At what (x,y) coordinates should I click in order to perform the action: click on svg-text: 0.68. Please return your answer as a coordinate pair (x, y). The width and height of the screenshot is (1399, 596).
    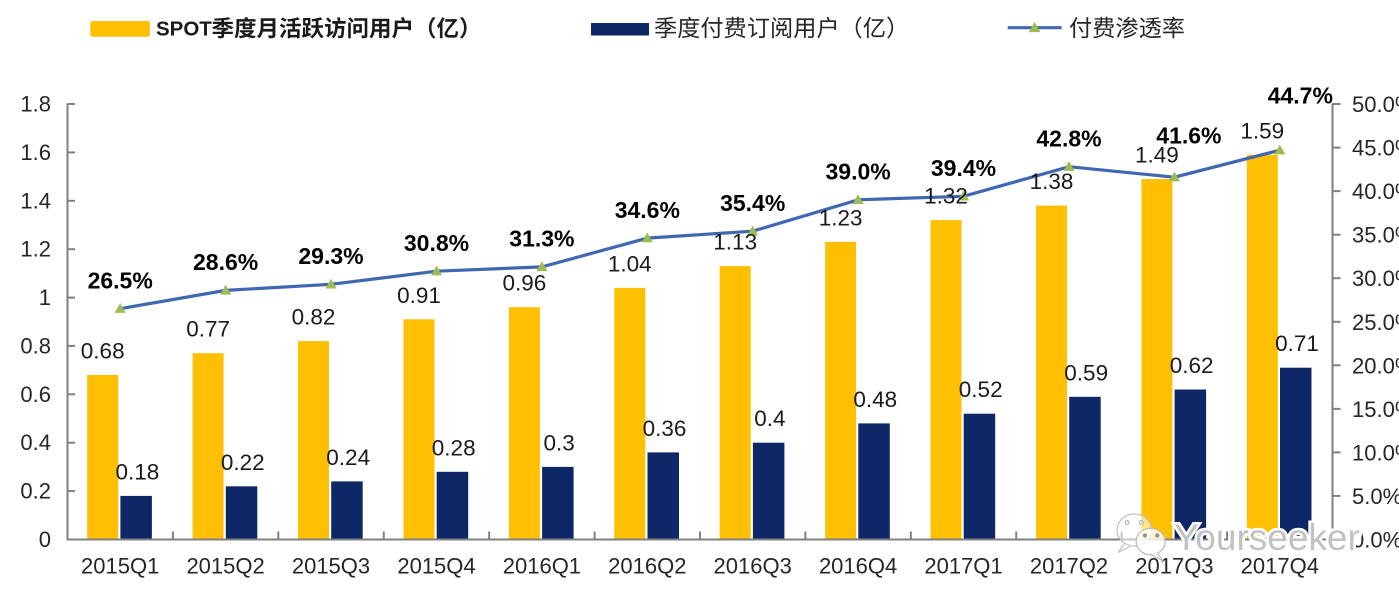
    Looking at the image, I should click on (103, 351).